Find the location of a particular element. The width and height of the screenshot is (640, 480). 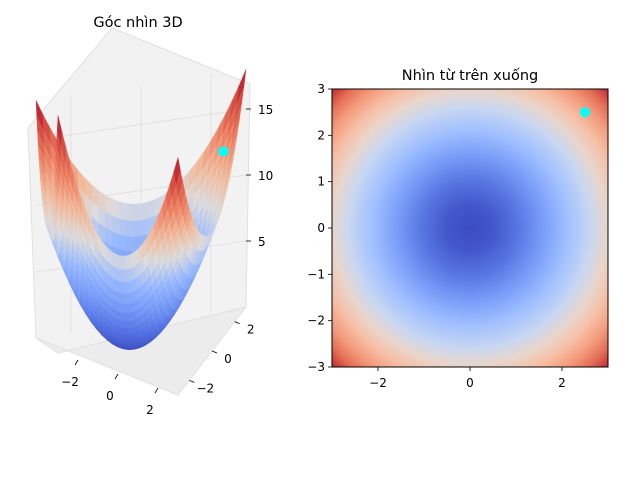

z-tick-label: 10 is located at coordinates (265, 176).